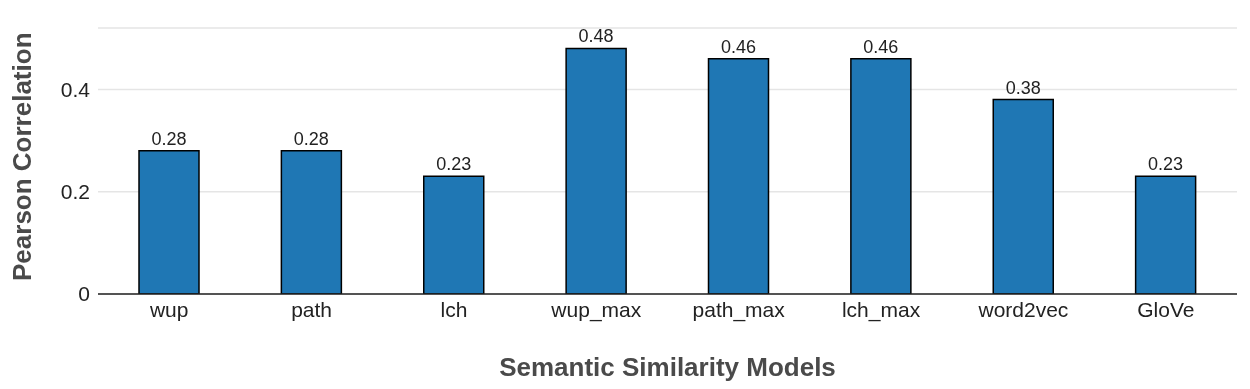 Image resolution: width=1250 pixels, height=389 pixels. I want to click on y-tick-label: 0, so click(84, 294).